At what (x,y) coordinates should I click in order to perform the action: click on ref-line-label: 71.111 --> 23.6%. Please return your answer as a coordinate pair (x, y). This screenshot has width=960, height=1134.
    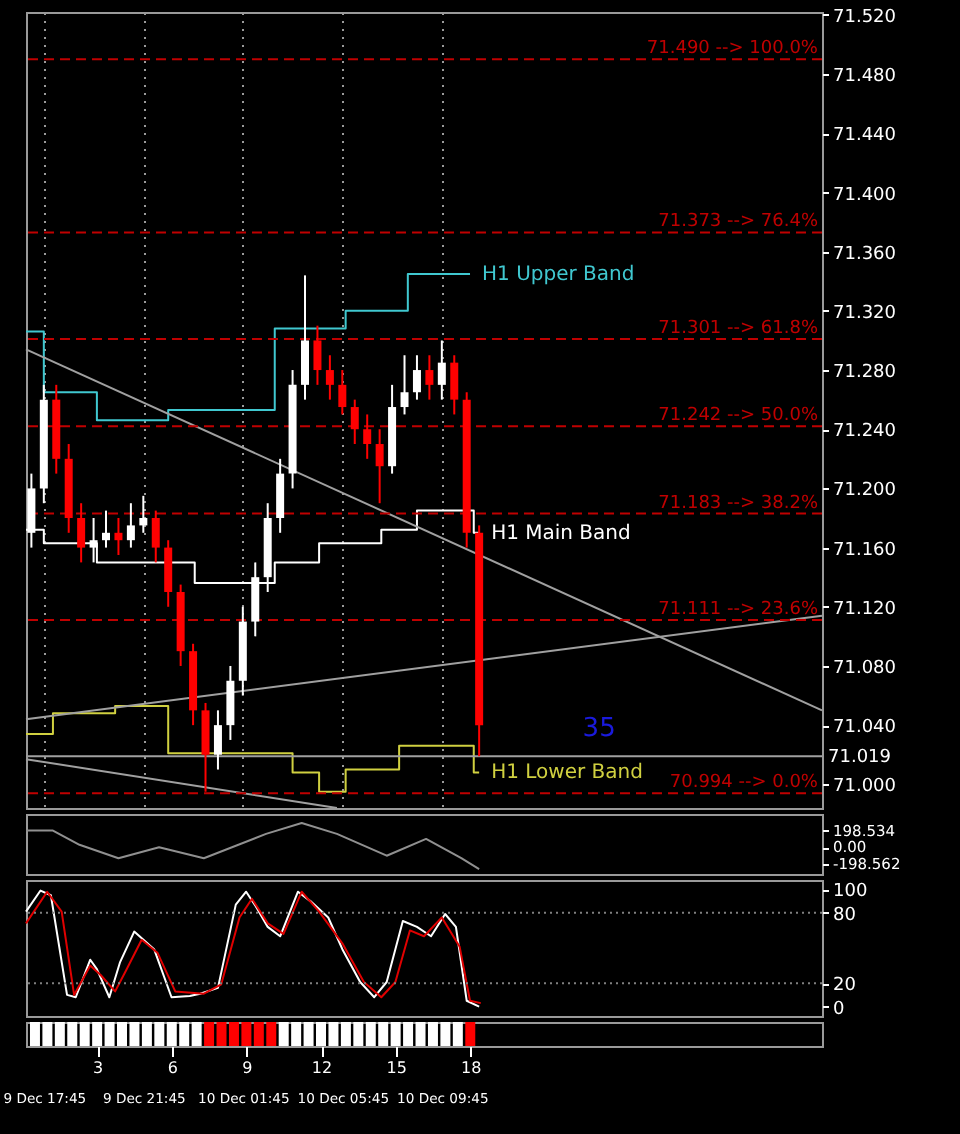
    Looking at the image, I should click on (738, 610).